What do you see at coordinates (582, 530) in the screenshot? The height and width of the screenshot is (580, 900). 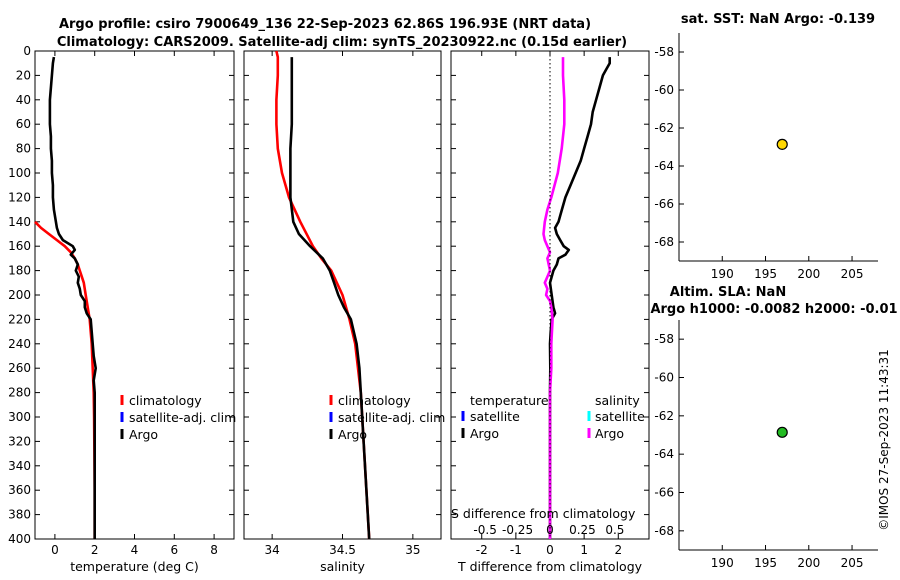 I see `secondary-x-tick-label: 0.25` at bounding box center [582, 530].